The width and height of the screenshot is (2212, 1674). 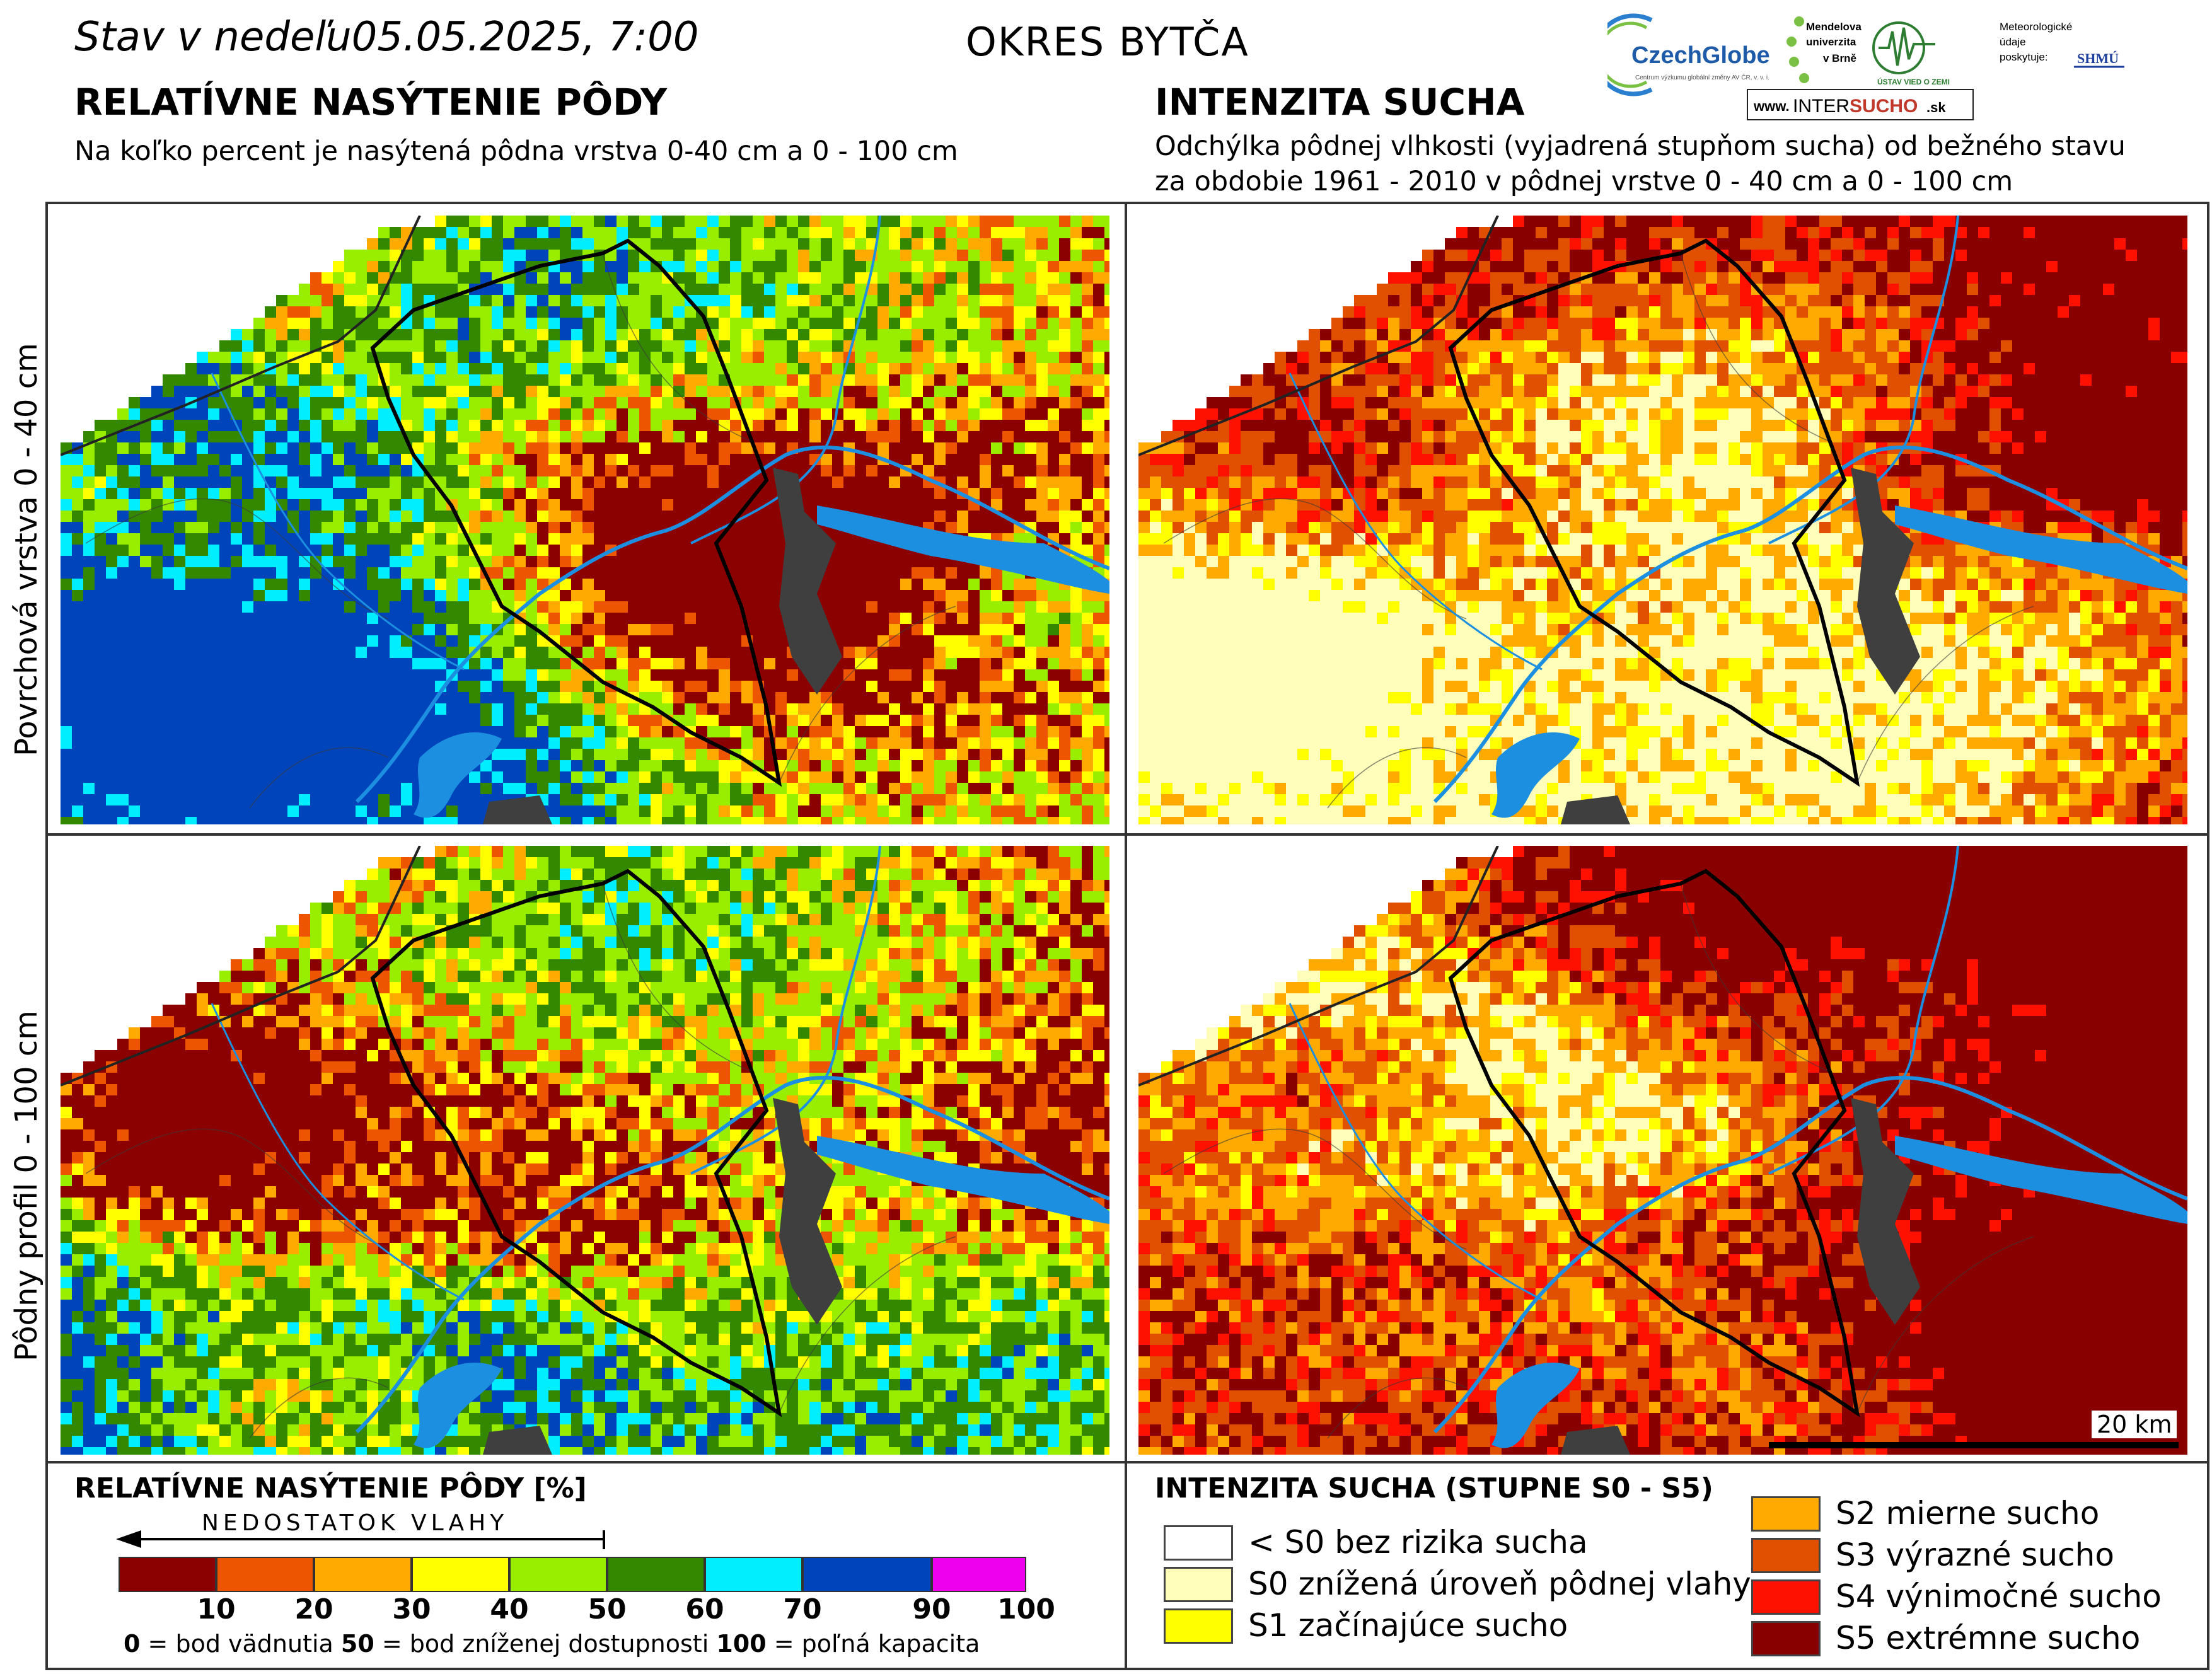 What do you see at coordinates (26, 1185) in the screenshot?
I see `row-label-bottom: Pôdny profil 0 - 100 cm` at bounding box center [26, 1185].